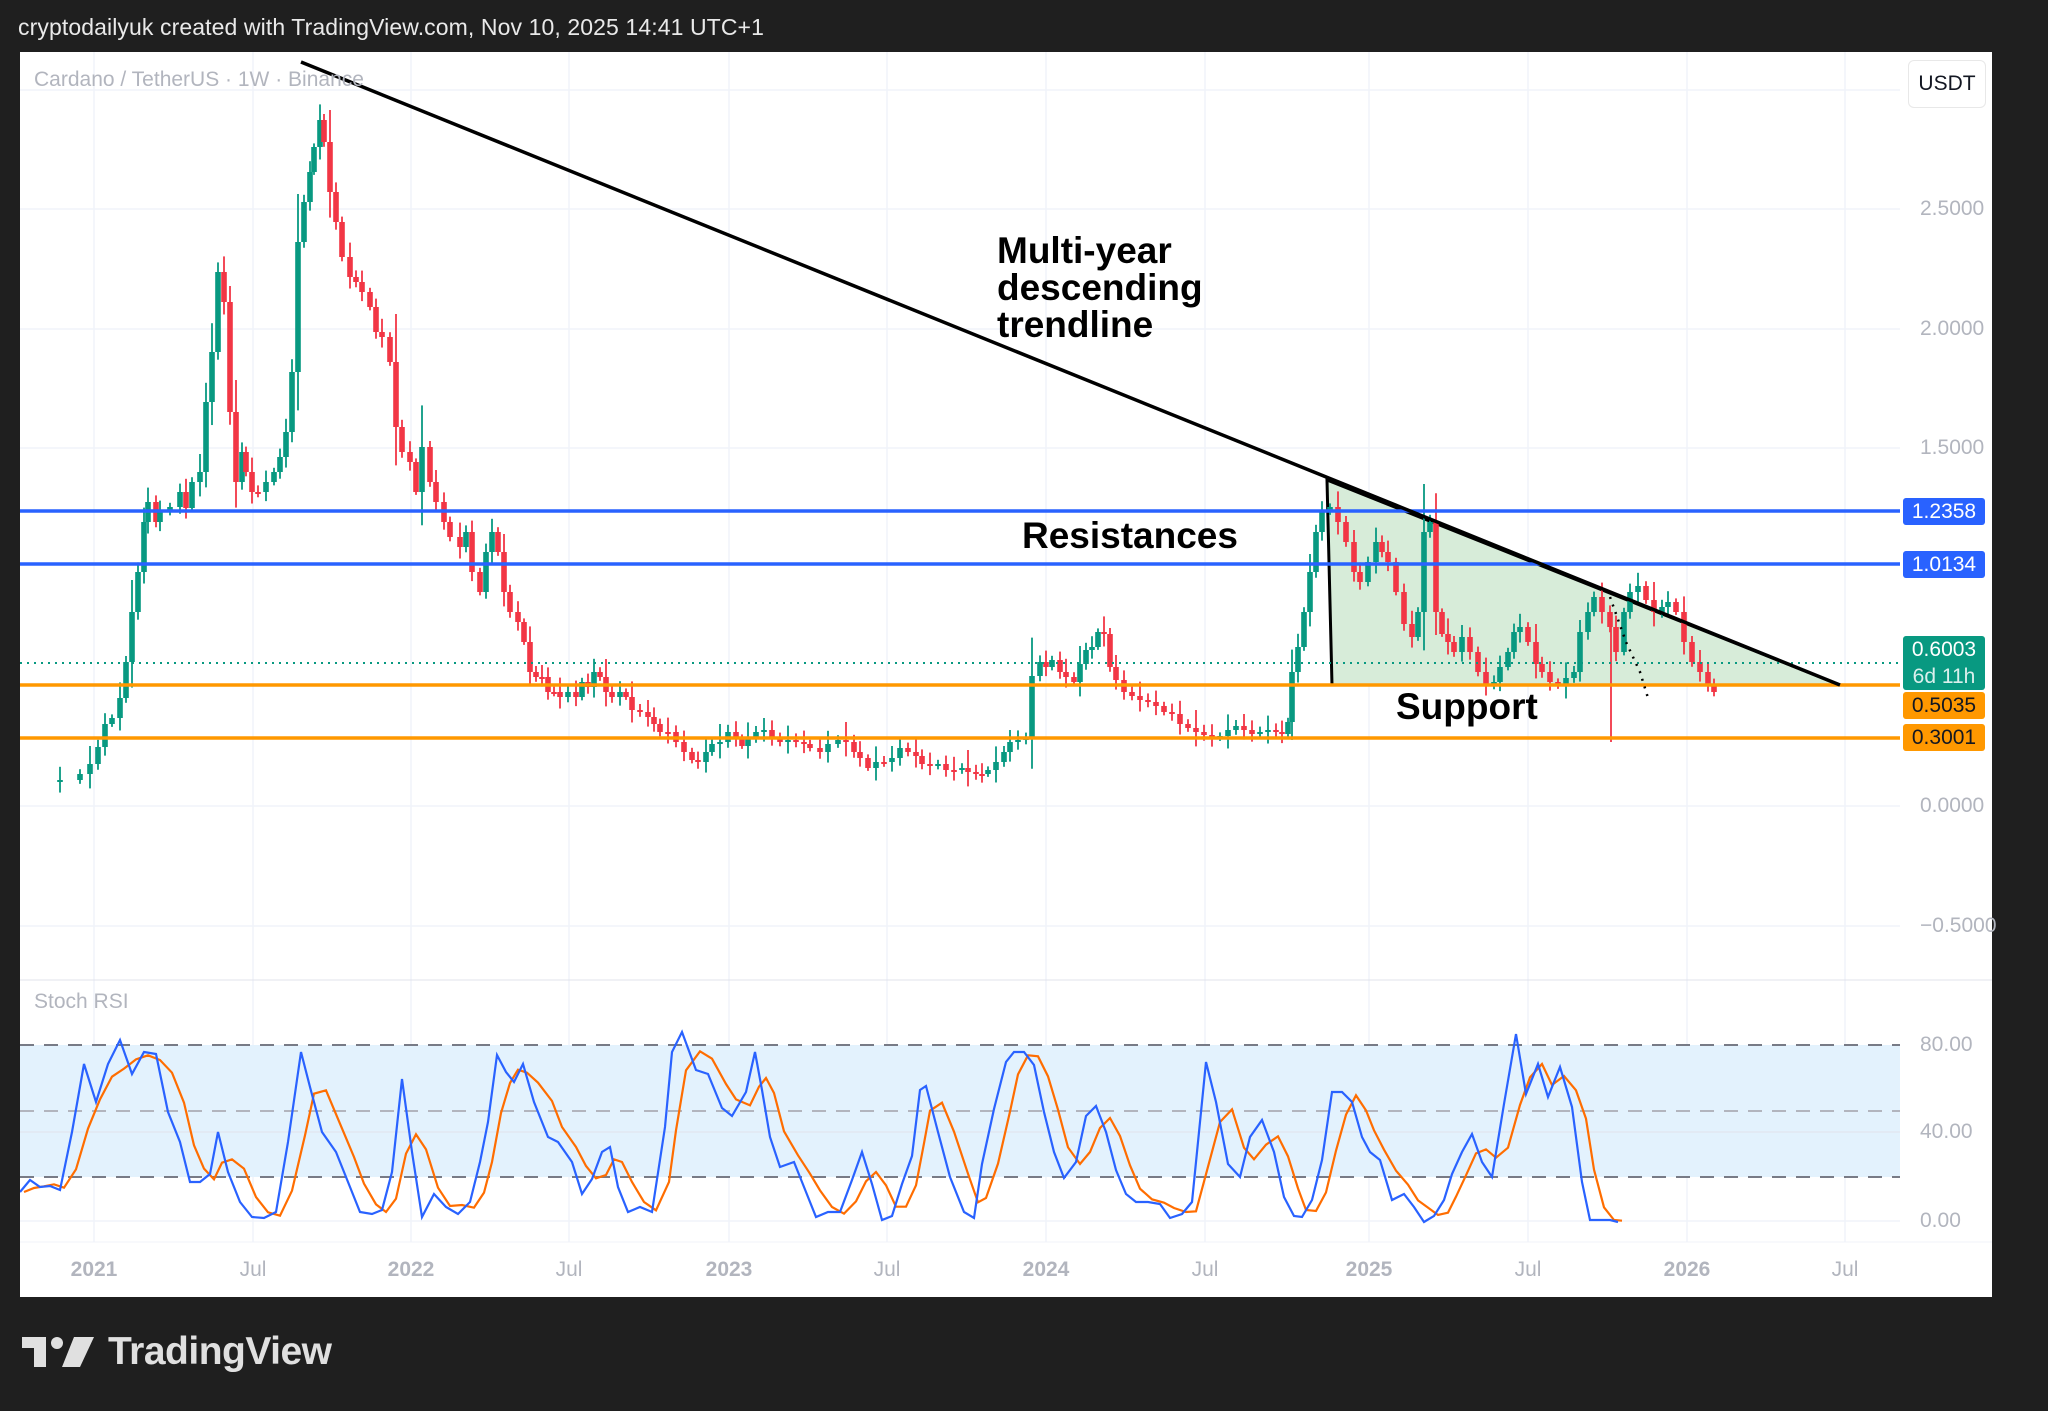 The image size is (2048, 1411). What do you see at coordinates (81, 1001) in the screenshot?
I see `stoch-rsi-legend: Stoch RSI` at bounding box center [81, 1001].